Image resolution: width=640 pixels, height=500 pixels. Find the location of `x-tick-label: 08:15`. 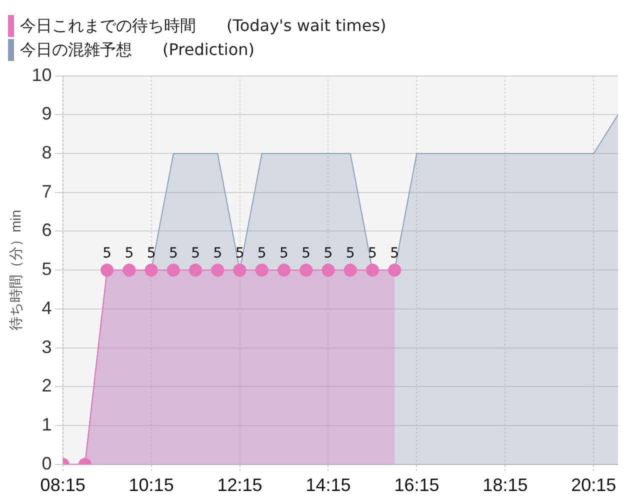

x-tick-label: 08:15 is located at coordinates (63, 485).